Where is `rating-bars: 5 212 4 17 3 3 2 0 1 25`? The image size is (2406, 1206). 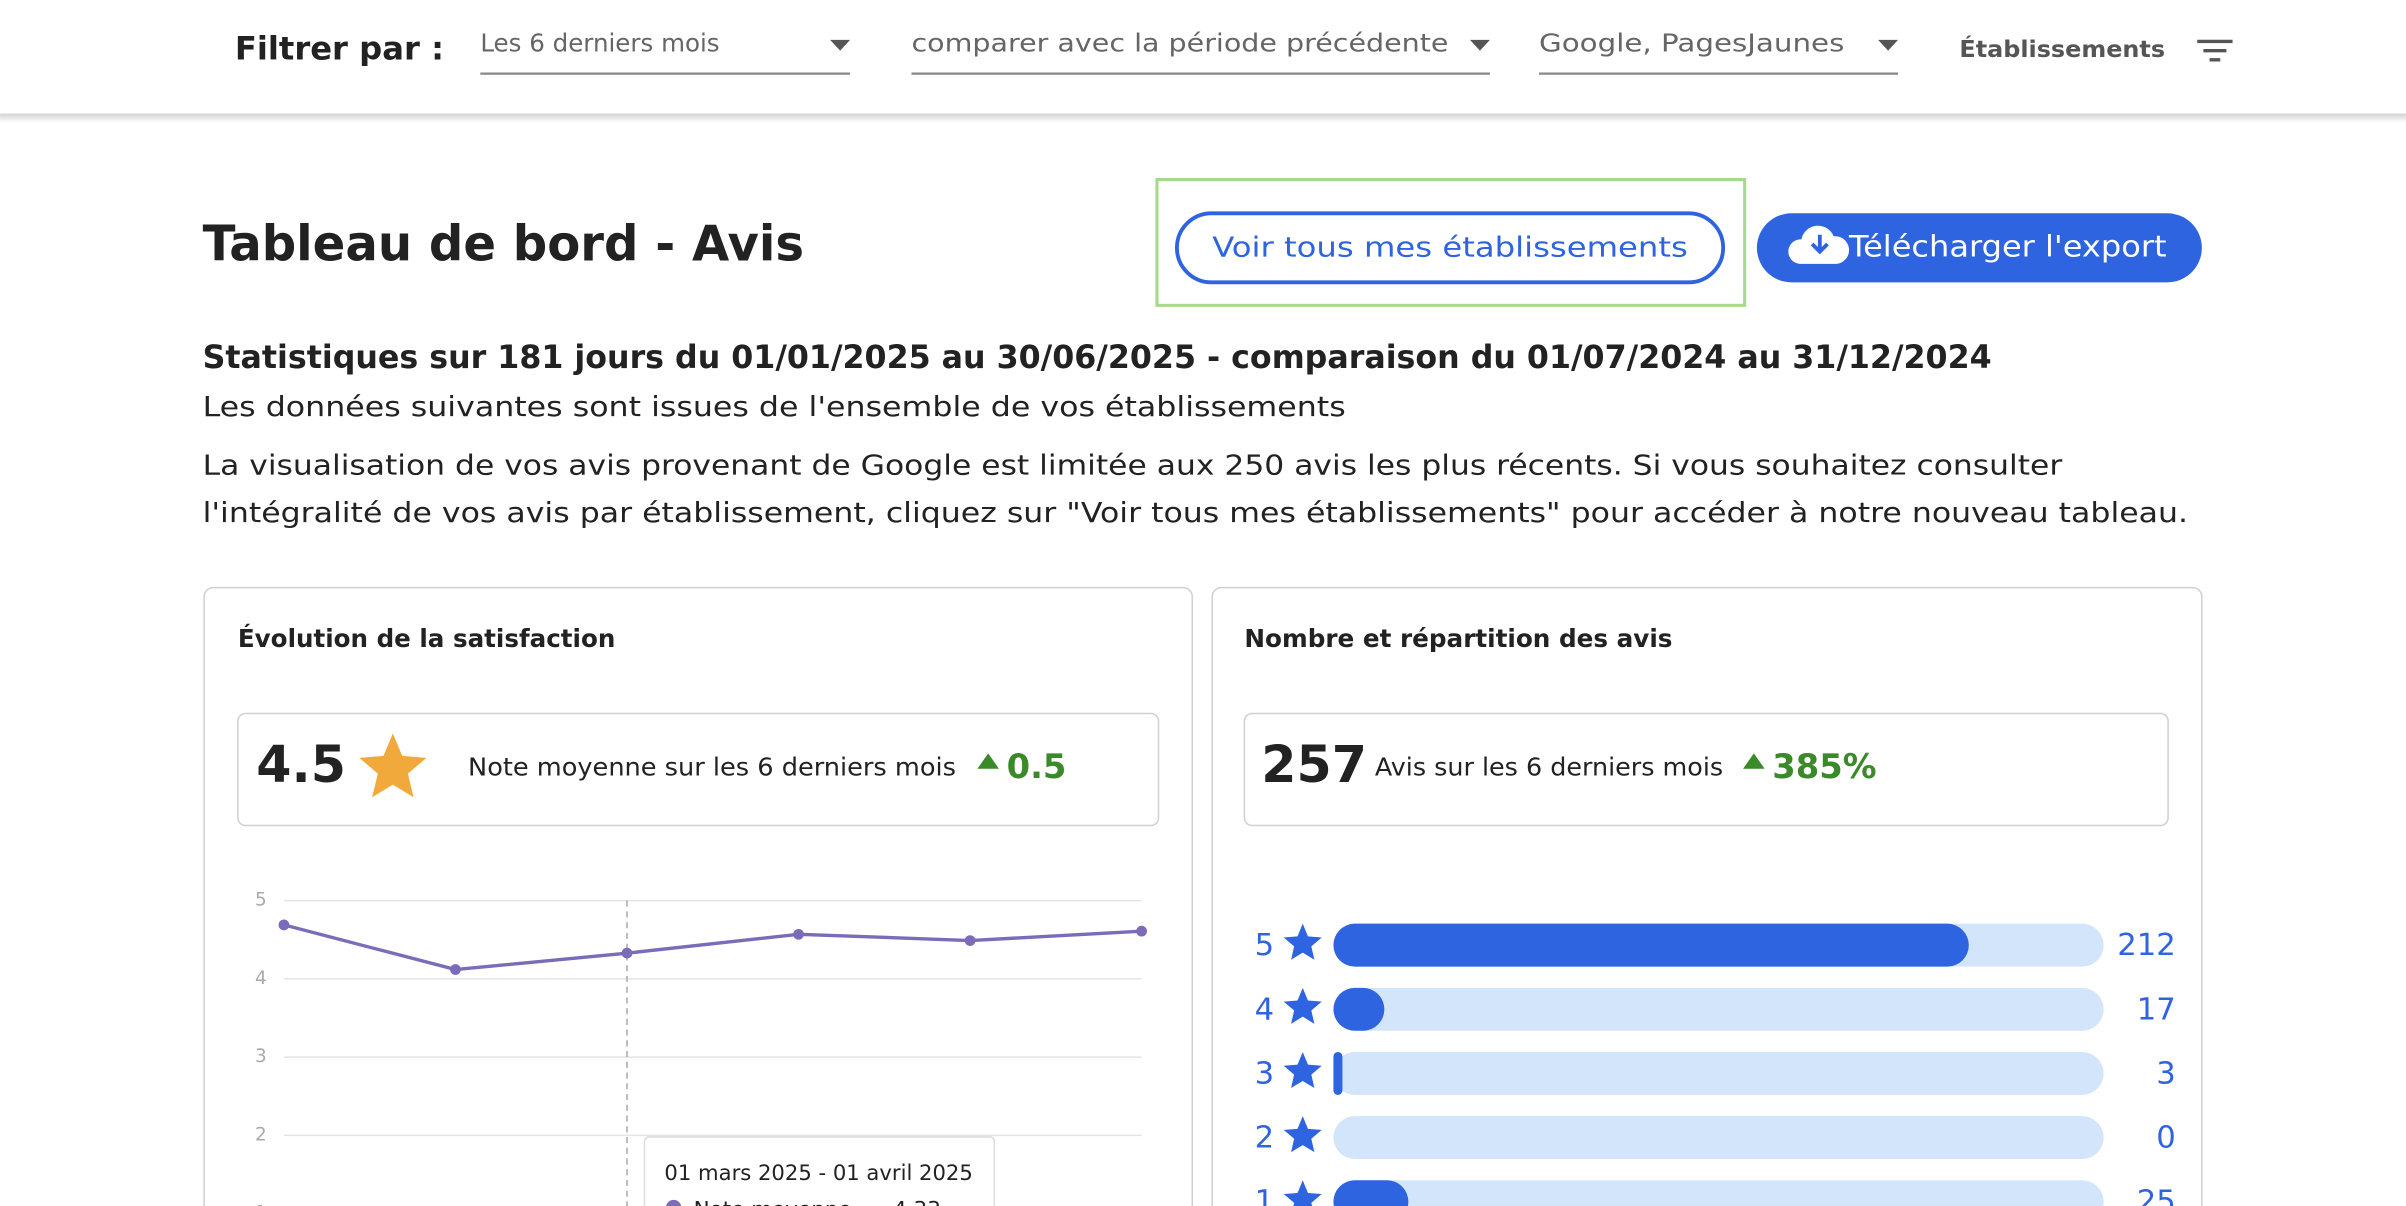 rating-bars: 5 212 4 17 3 3 2 0 1 25 is located at coordinates (1715, 1064).